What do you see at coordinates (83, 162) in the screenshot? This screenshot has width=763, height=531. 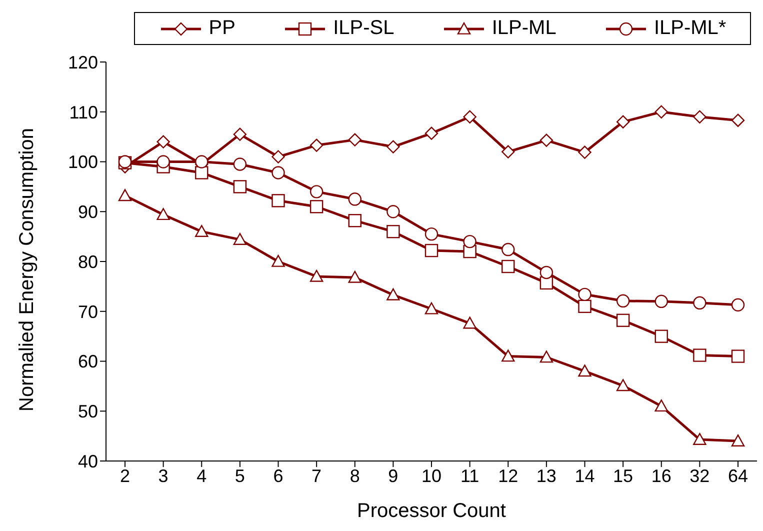 I see `y-tick-label: 100` at bounding box center [83, 162].